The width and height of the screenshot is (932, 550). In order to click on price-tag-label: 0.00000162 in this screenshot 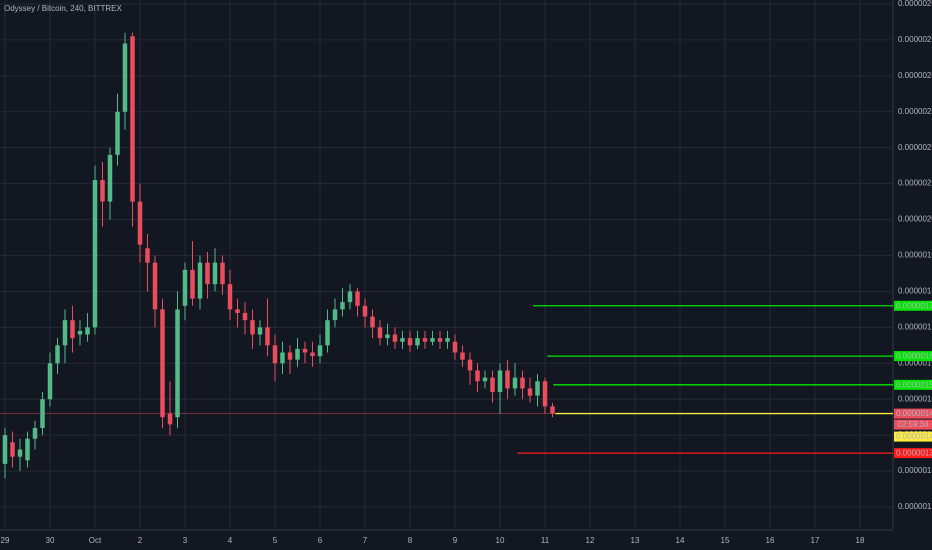, I will do `click(914, 356)`.